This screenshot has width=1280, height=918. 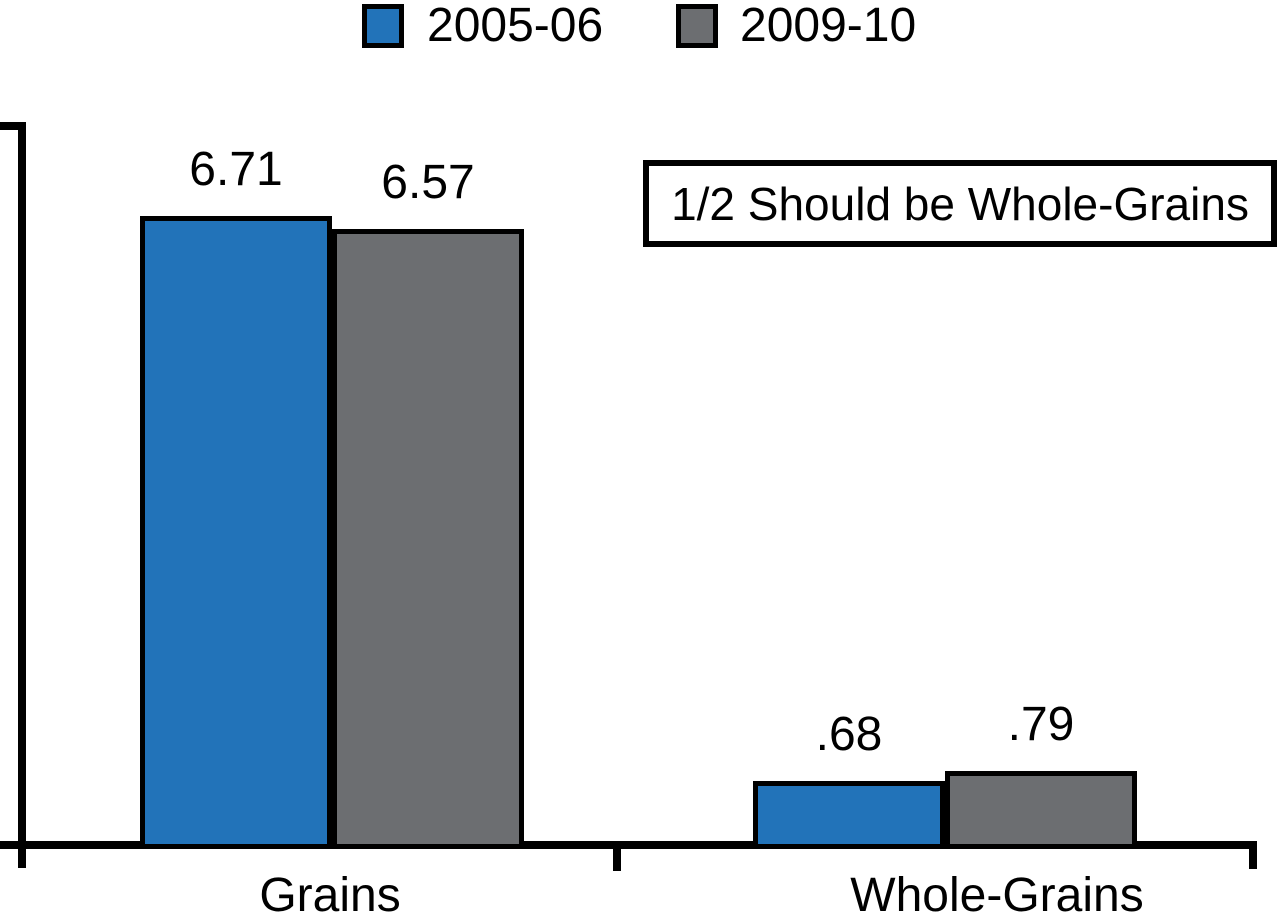 I want to click on legend-label-2005-06: 2005-06, so click(x=515, y=26).